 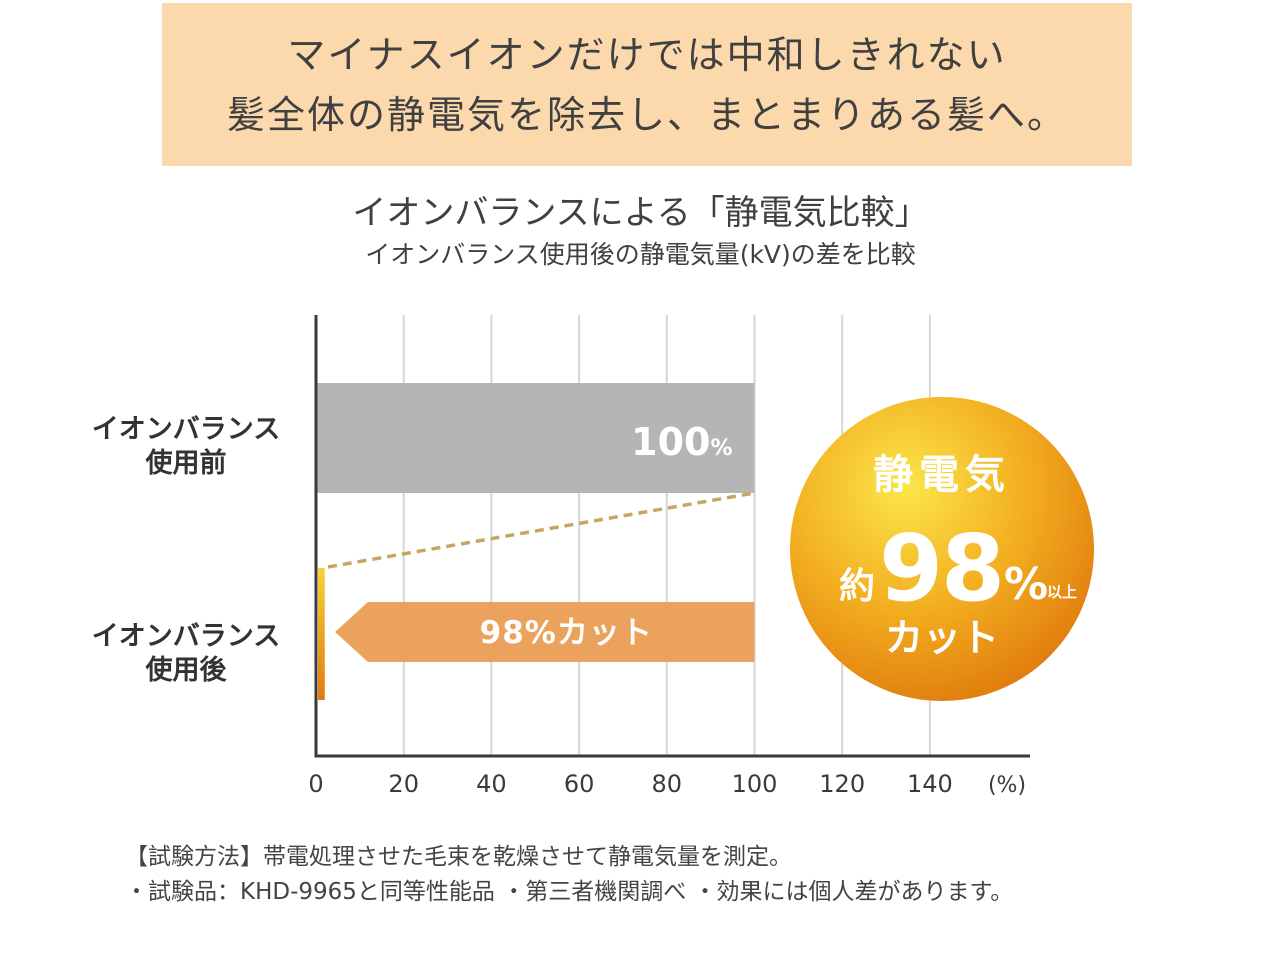 What do you see at coordinates (647, 54) in the screenshot?
I see `headline-line-1: マイナスイオンだけでは中和しきれない` at bounding box center [647, 54].